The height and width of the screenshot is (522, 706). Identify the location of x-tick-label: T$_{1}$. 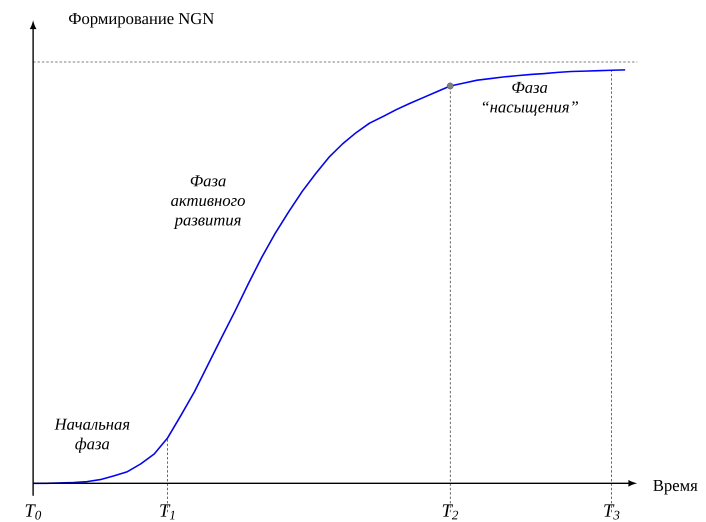
(167, 512).